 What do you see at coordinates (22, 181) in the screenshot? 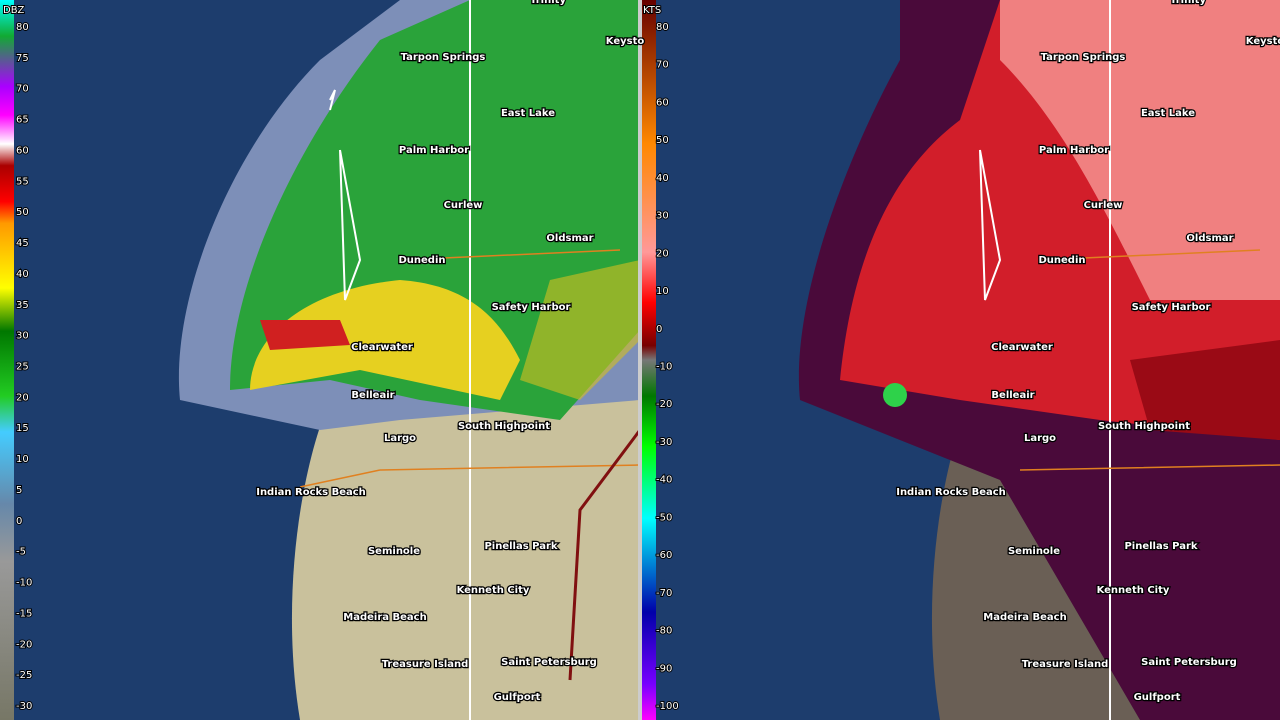
I see `scale-label: 55` at bounding box center [22, 181].